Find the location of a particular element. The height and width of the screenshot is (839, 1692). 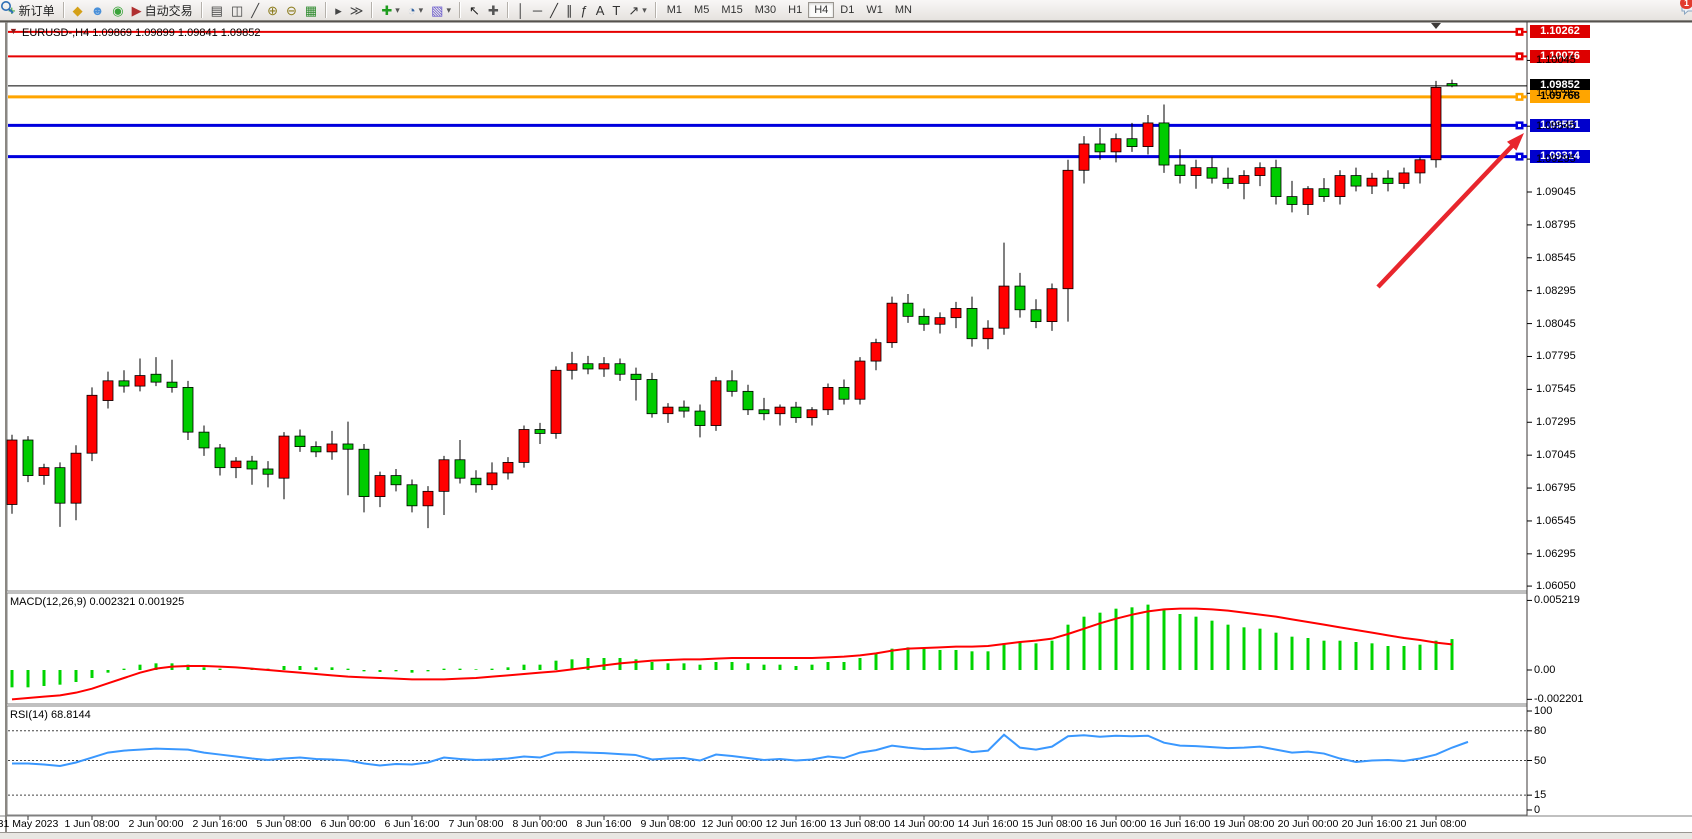

symbol-dropdown-icon: ▼ is located at coordinates (13, 31).